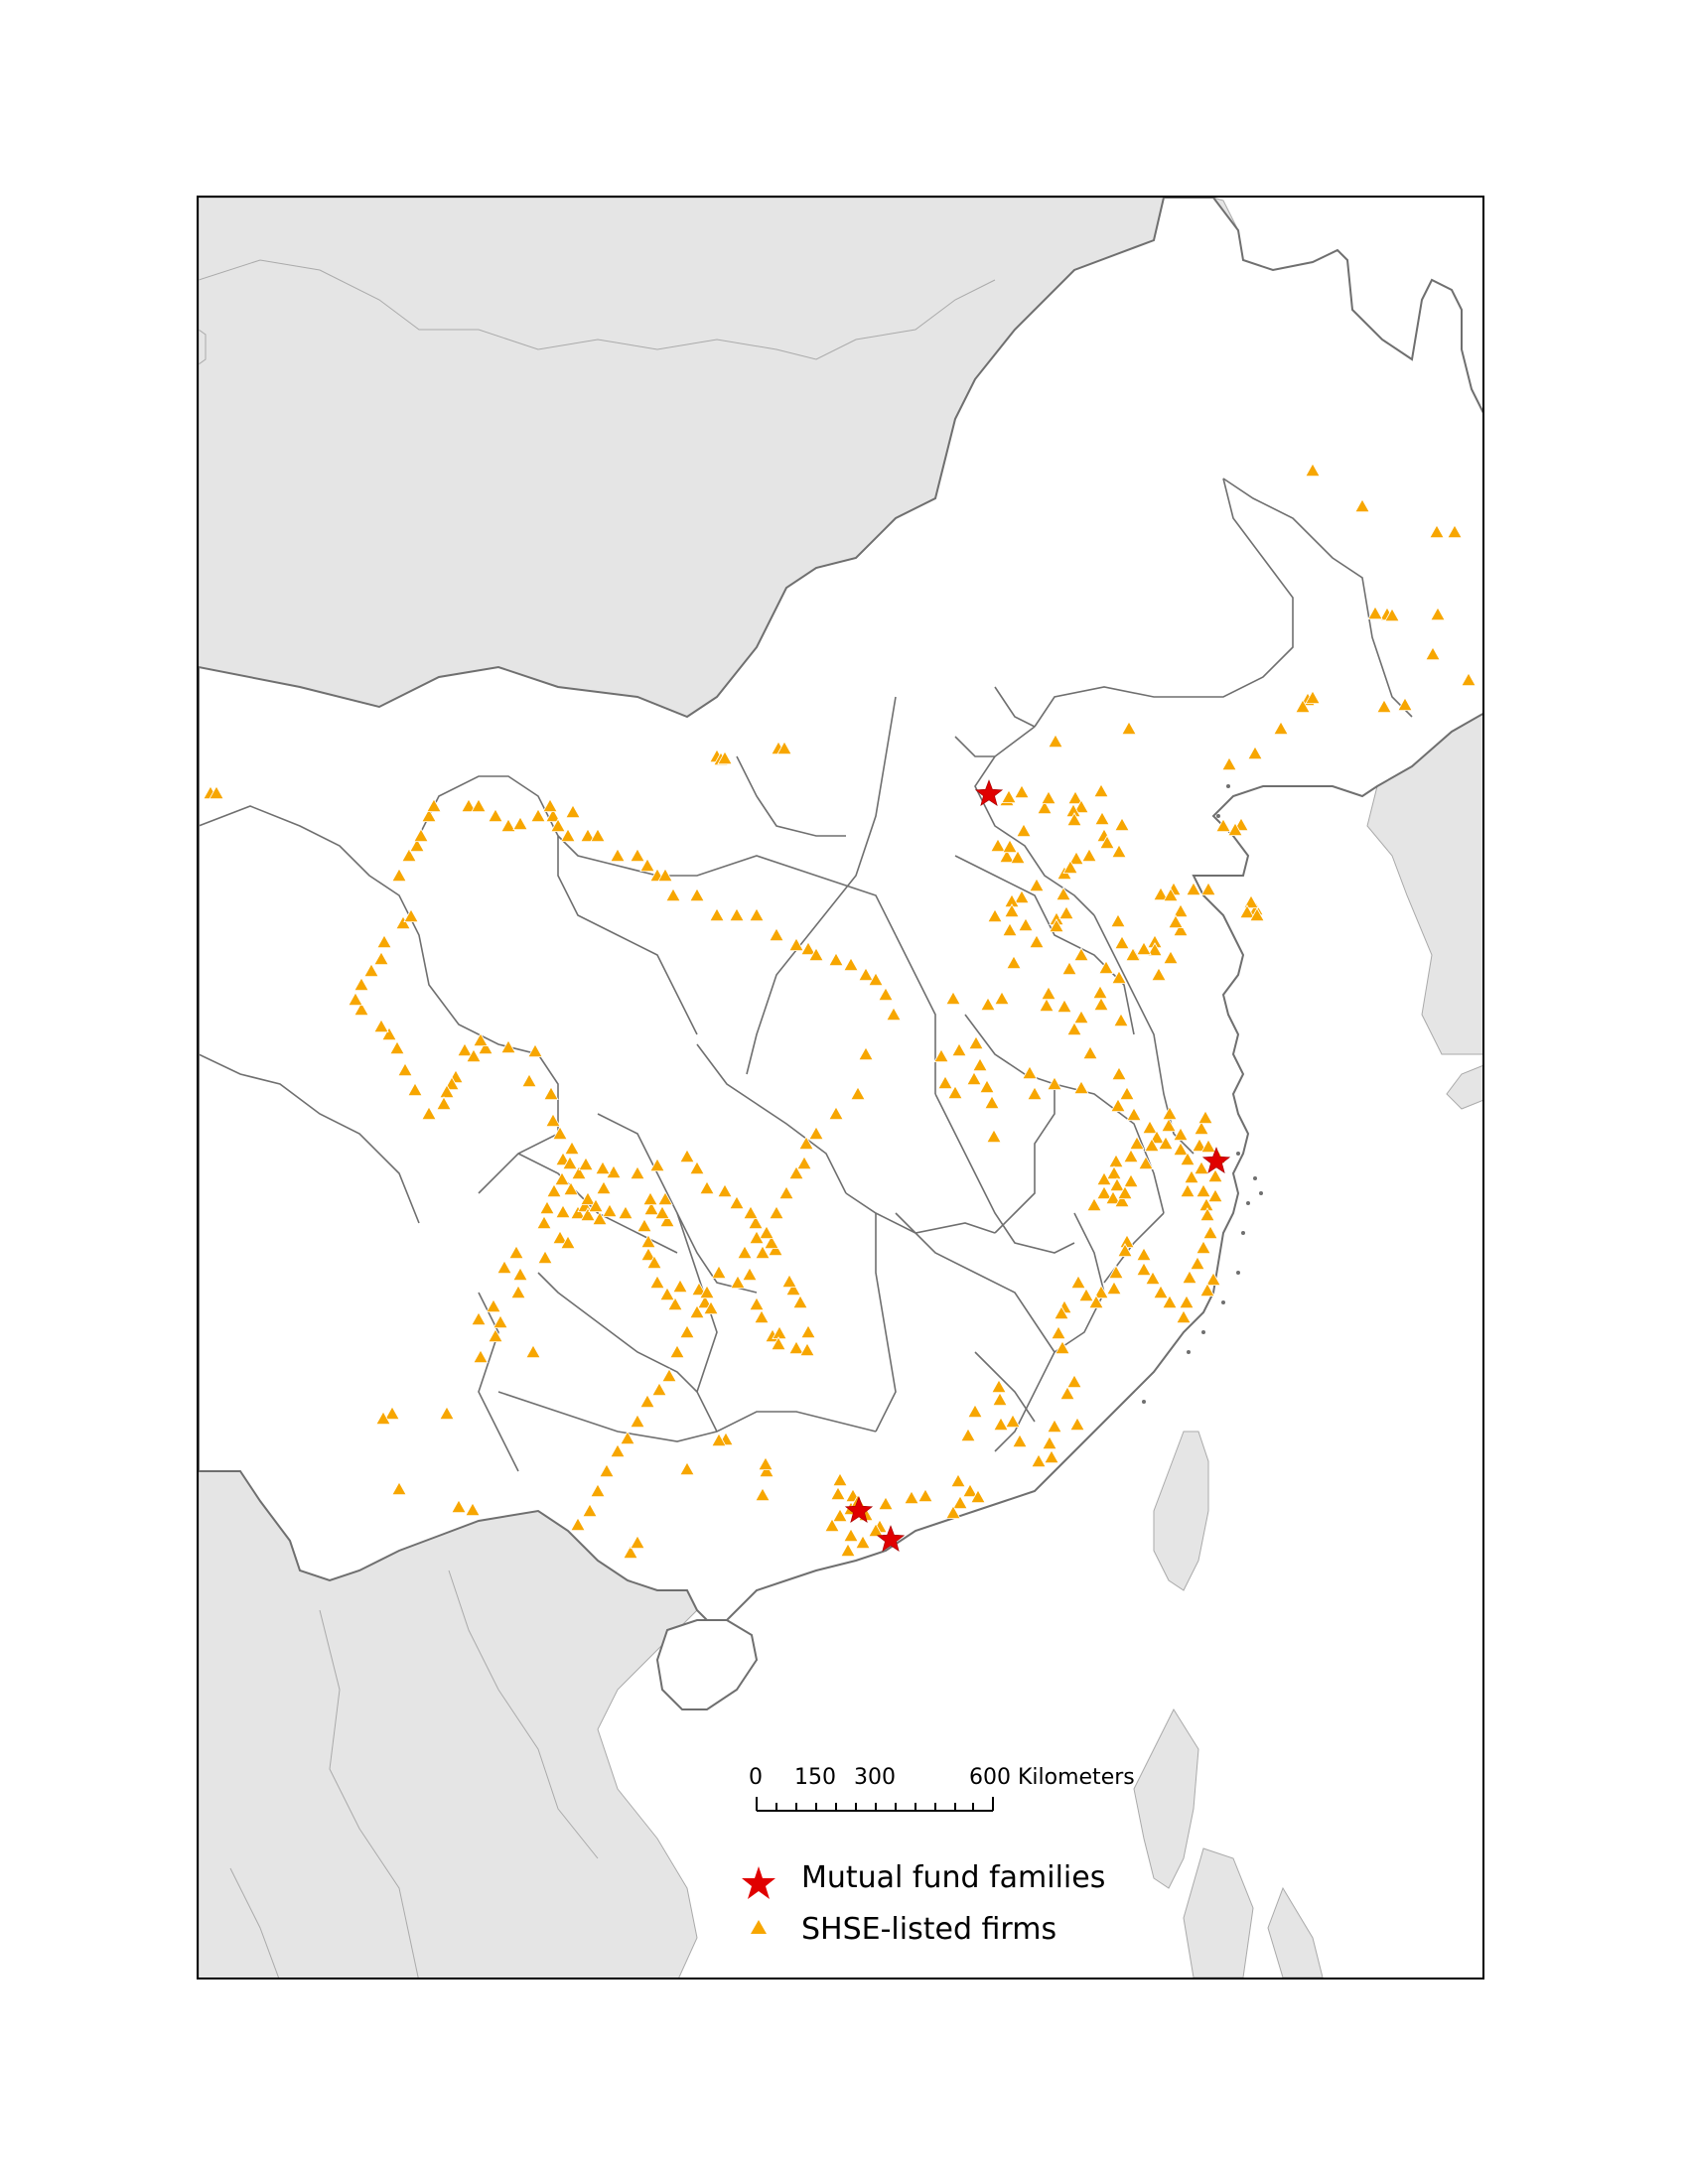 The image size is (1688, 2184). I want to click on fund-marker-guangzhou, so click(859, 1509).